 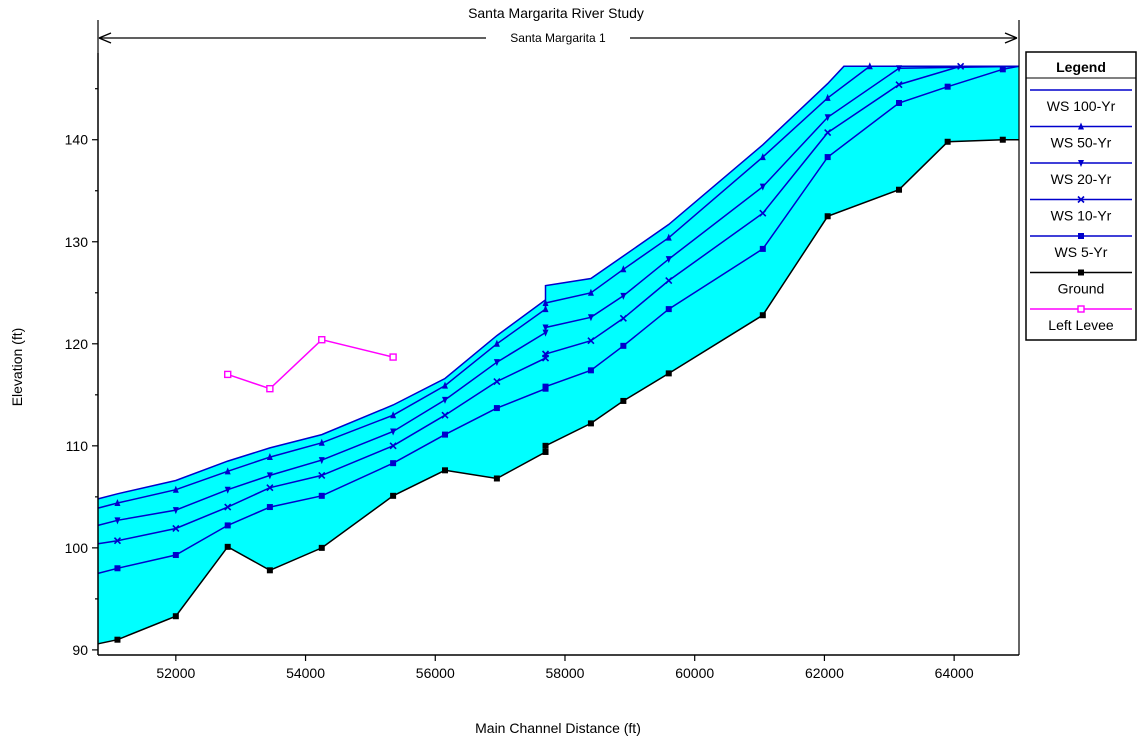 I want to click on y-axis-label: Elevation (ft), so click(x=17, y=367).